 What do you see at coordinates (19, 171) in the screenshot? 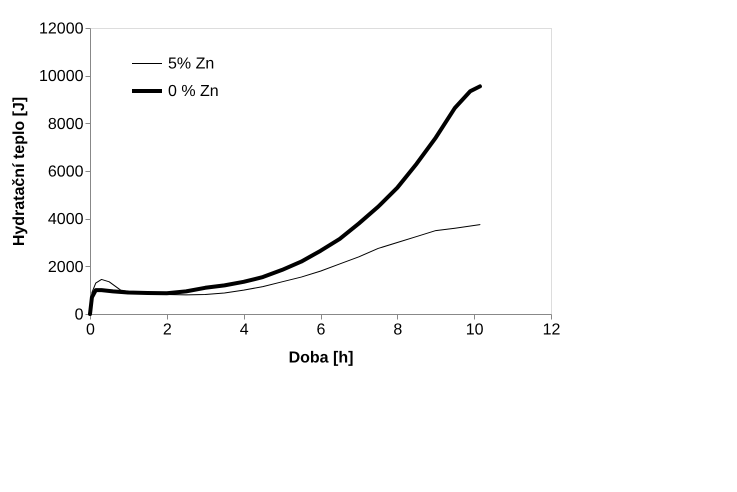
I see `y-axis-title: Hydratační teplo [J]` at bounding box center [19, 171].